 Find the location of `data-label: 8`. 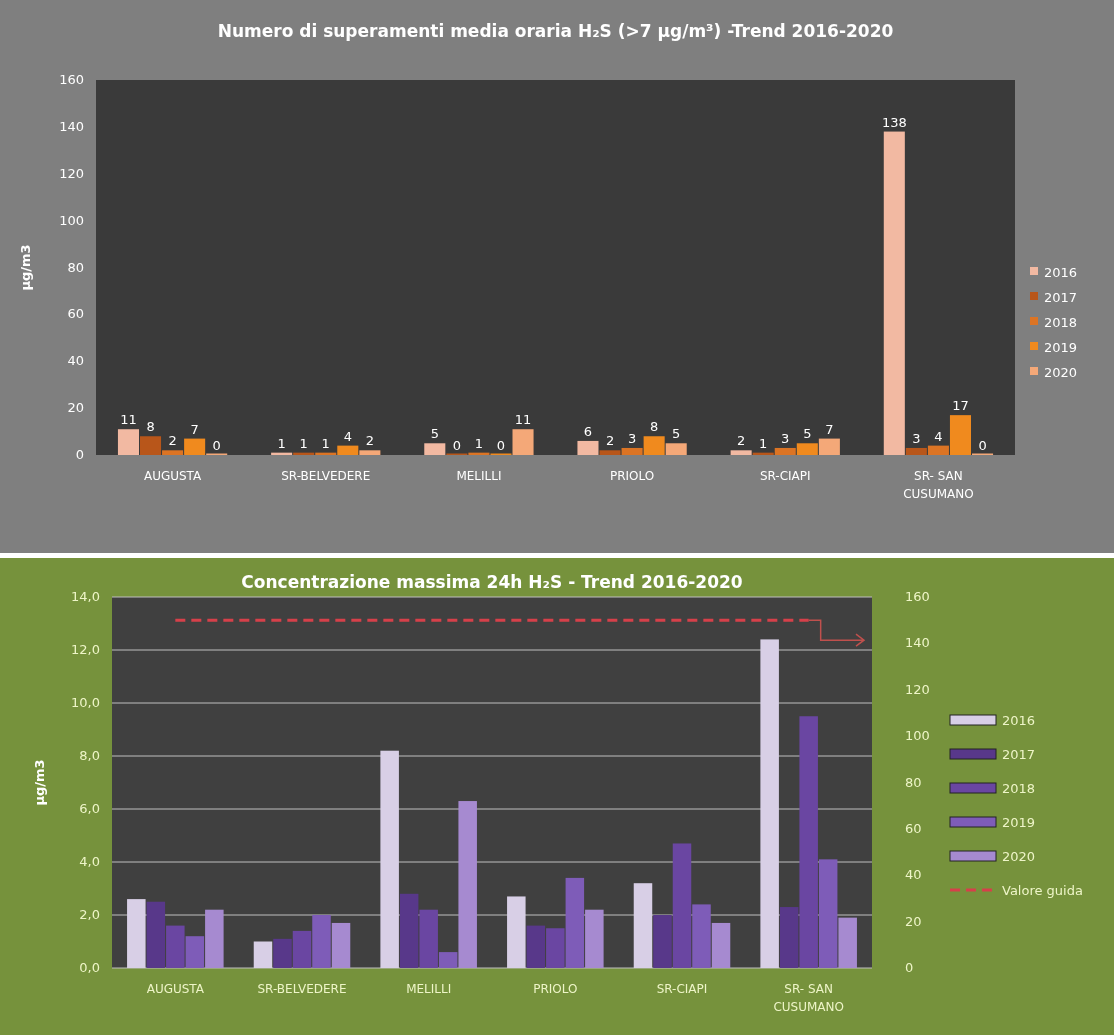

data-label: 8 is located at coordinates (654, 427).